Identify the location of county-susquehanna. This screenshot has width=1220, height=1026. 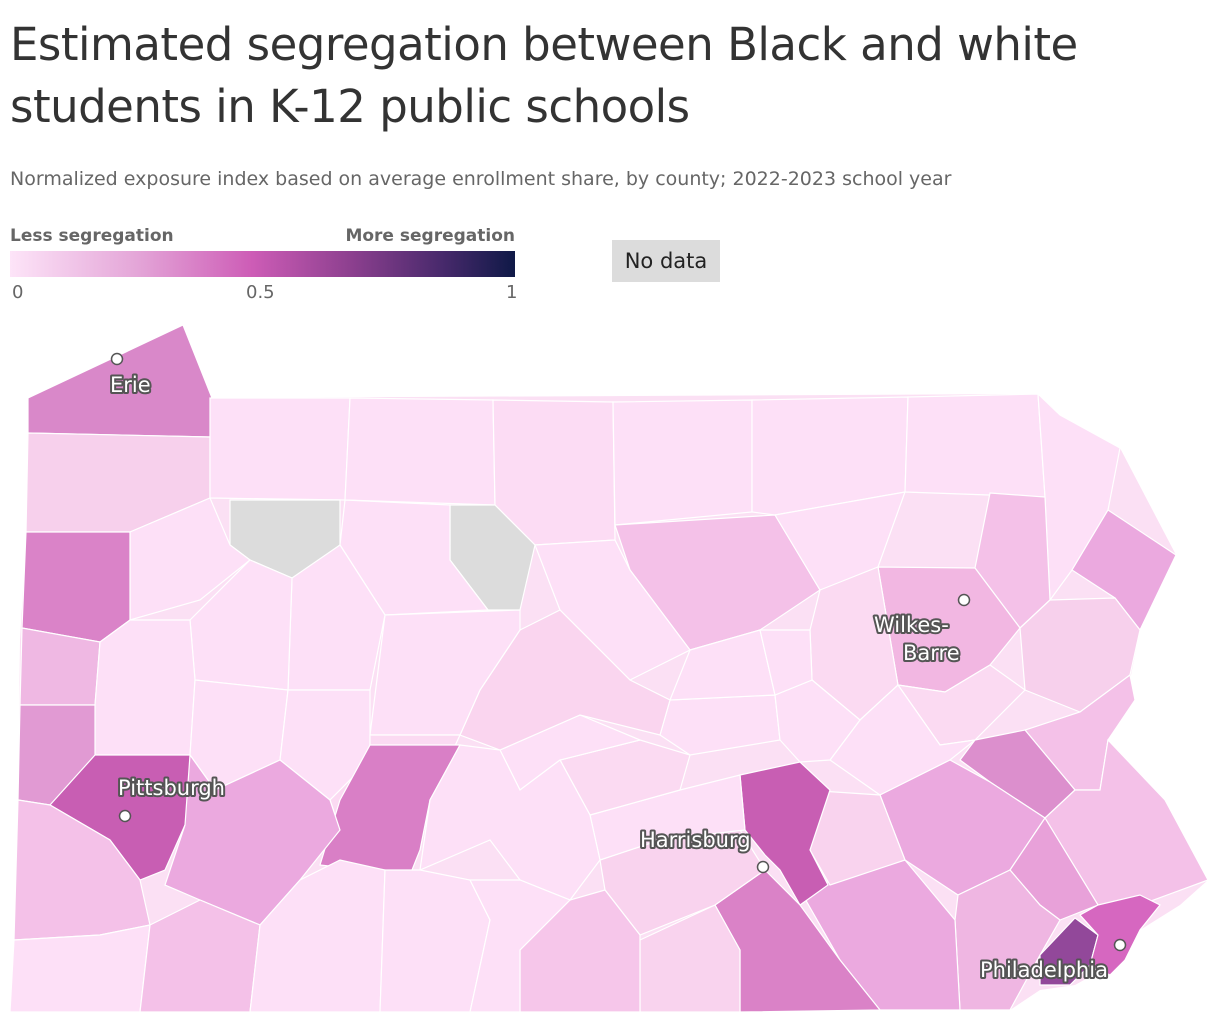
(975, 445).